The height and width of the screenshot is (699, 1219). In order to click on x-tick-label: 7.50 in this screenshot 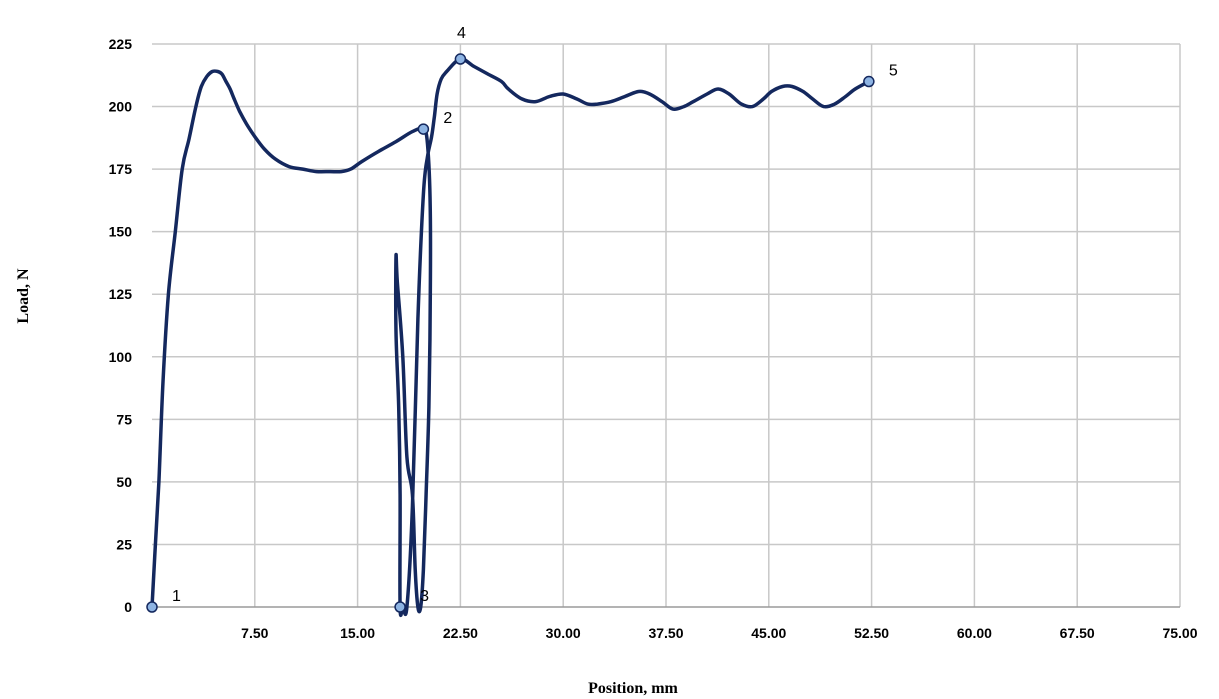, I will do `click(254, 633)`.